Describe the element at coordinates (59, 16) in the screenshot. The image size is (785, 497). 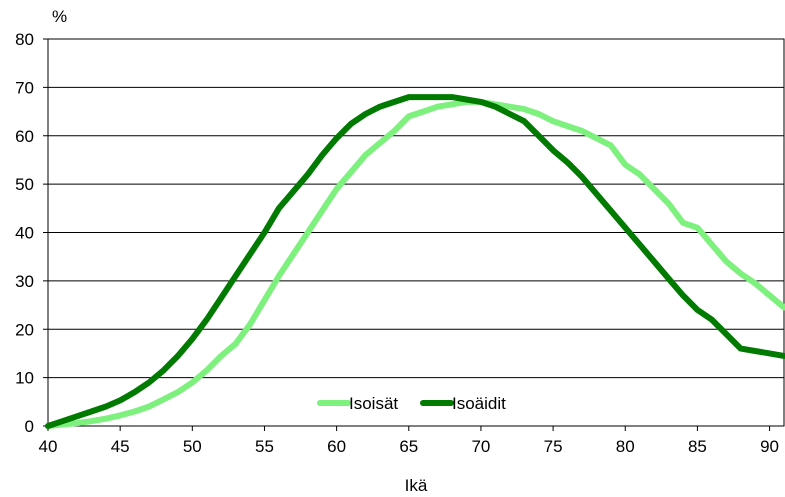
I see `y-axis-label: %` at that location.